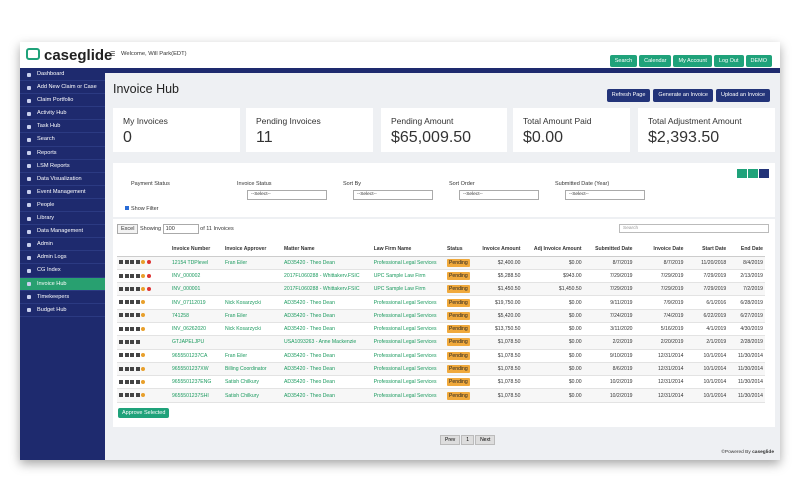 The image size is (800, 500). What do you see at coordinates (62, 219) in the screenshot?
I see `menu-item: Library` at bounding box center [62, 219].